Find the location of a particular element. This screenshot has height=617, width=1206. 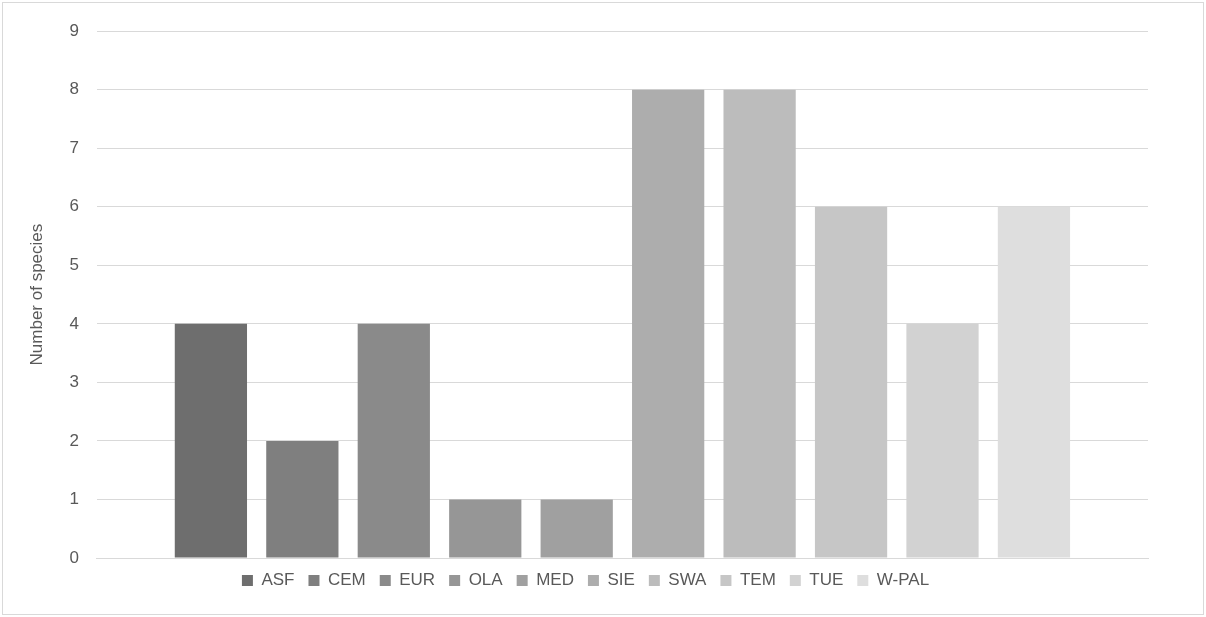

legend-label: CEM is located at coordinates (346, 580).